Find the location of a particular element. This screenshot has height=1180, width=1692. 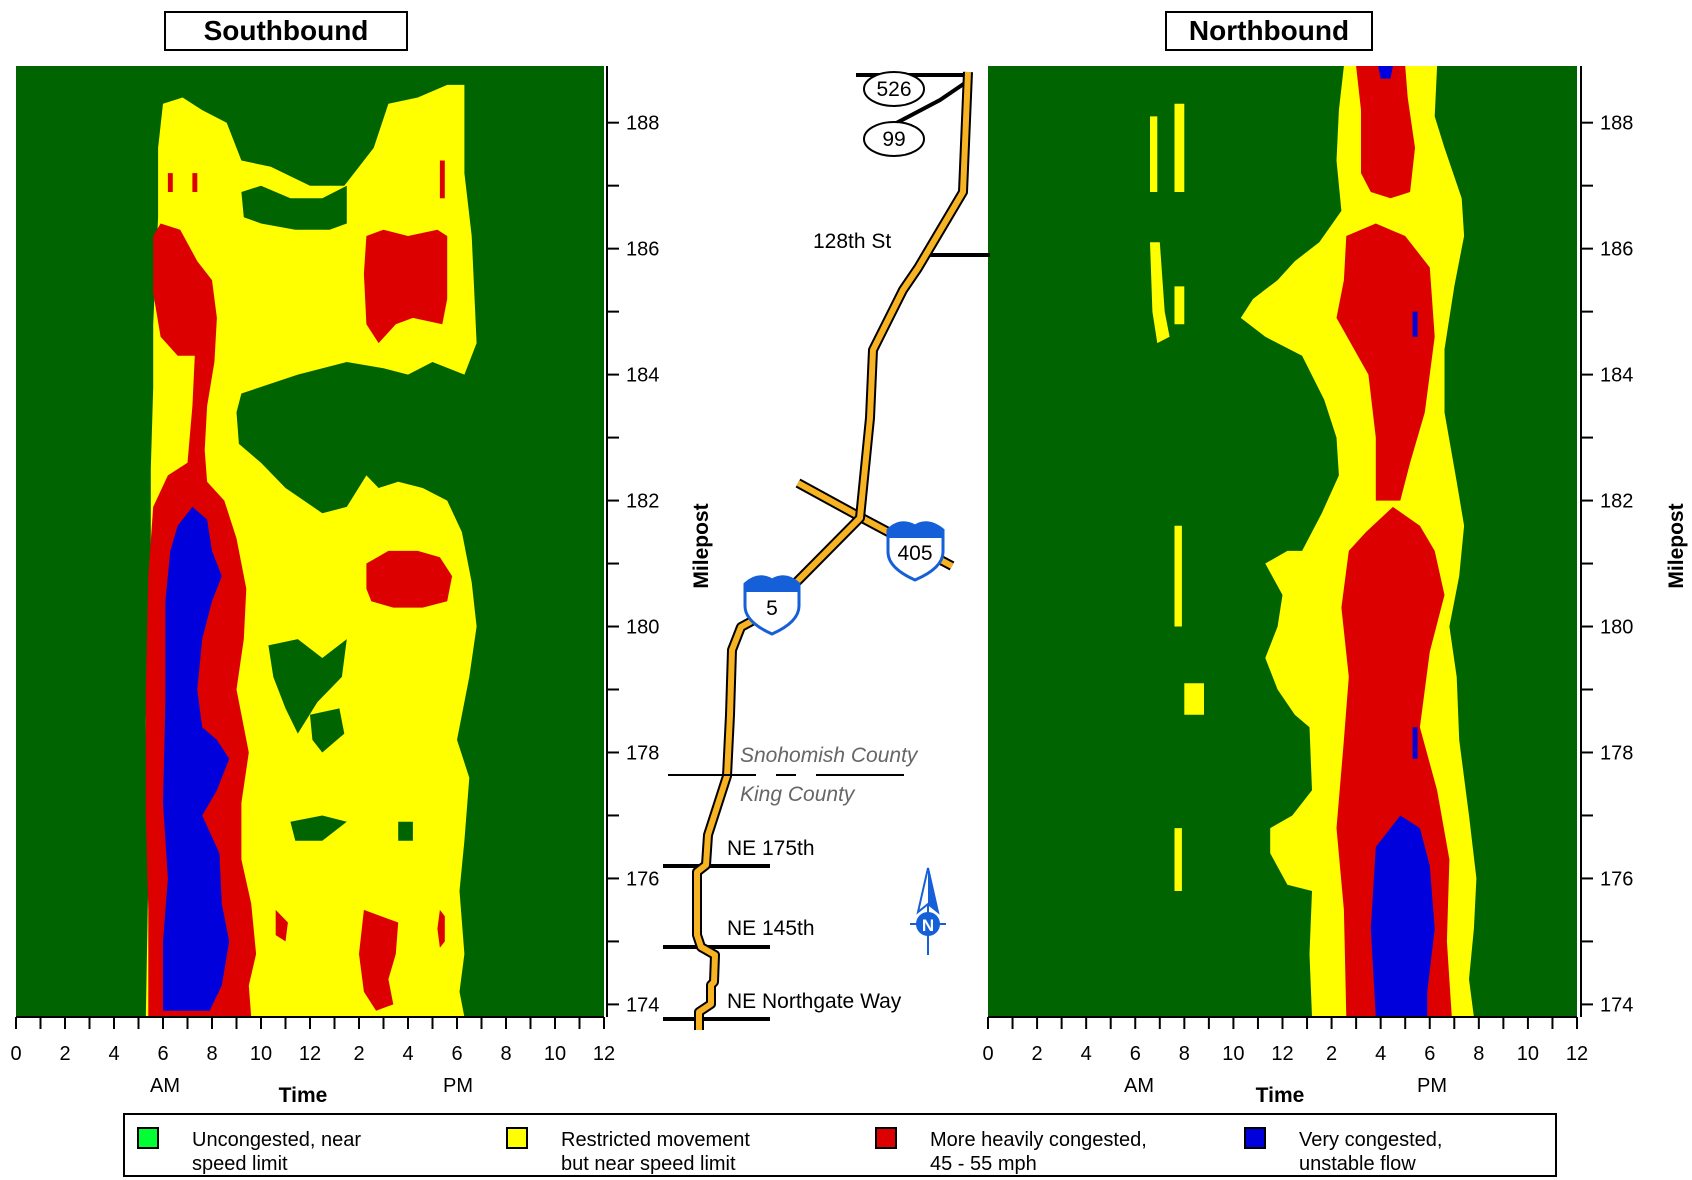

northbound-y-label: Milepost is located at coordinates (1676, 545).